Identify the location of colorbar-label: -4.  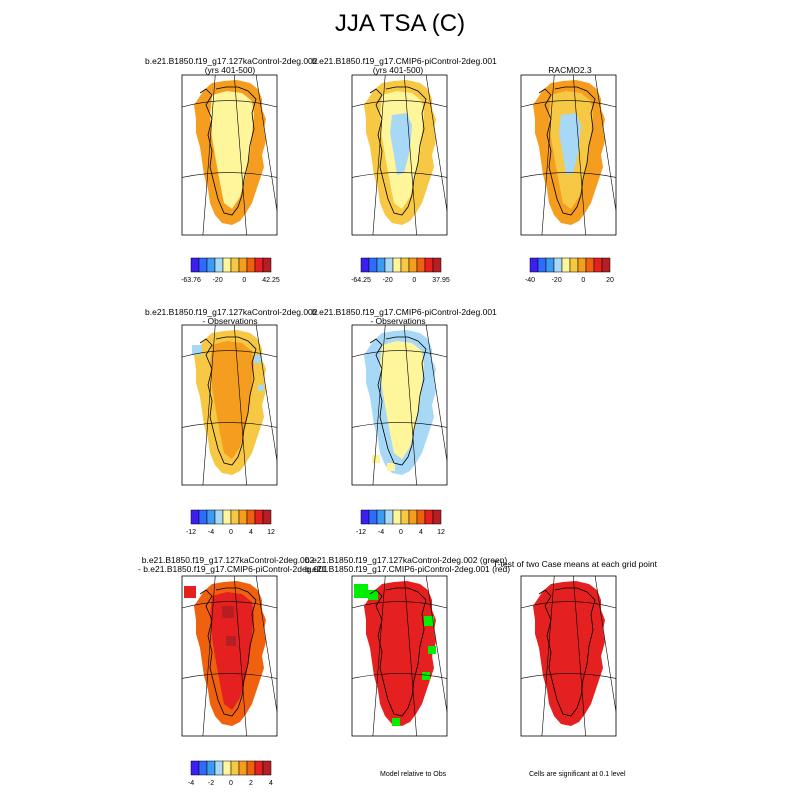
(211, 532).